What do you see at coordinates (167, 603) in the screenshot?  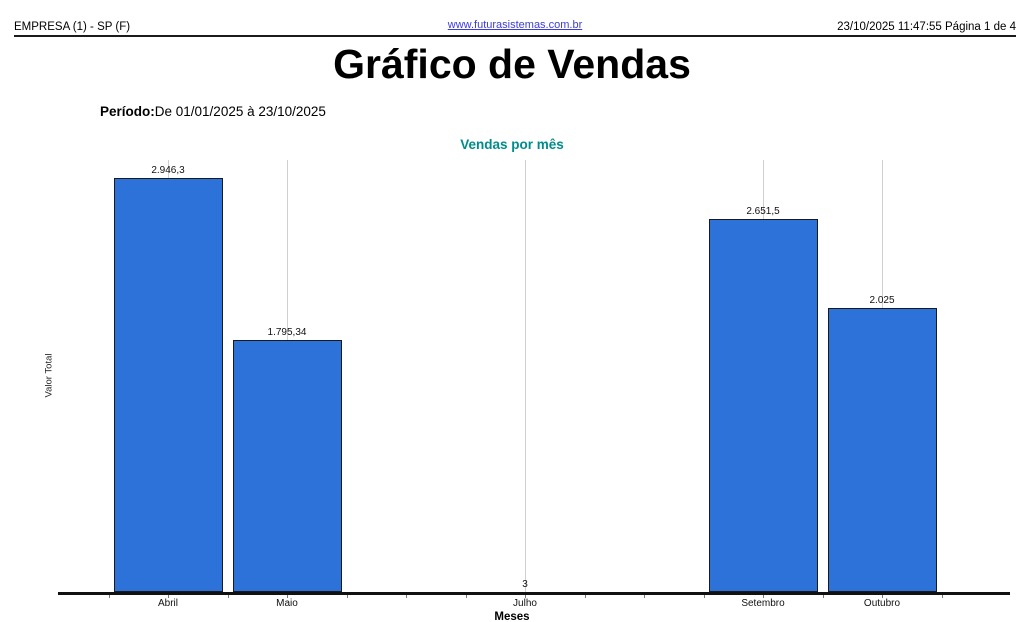 I see `x-tick-label-abril: Abril` at bounding box center [167, 603].